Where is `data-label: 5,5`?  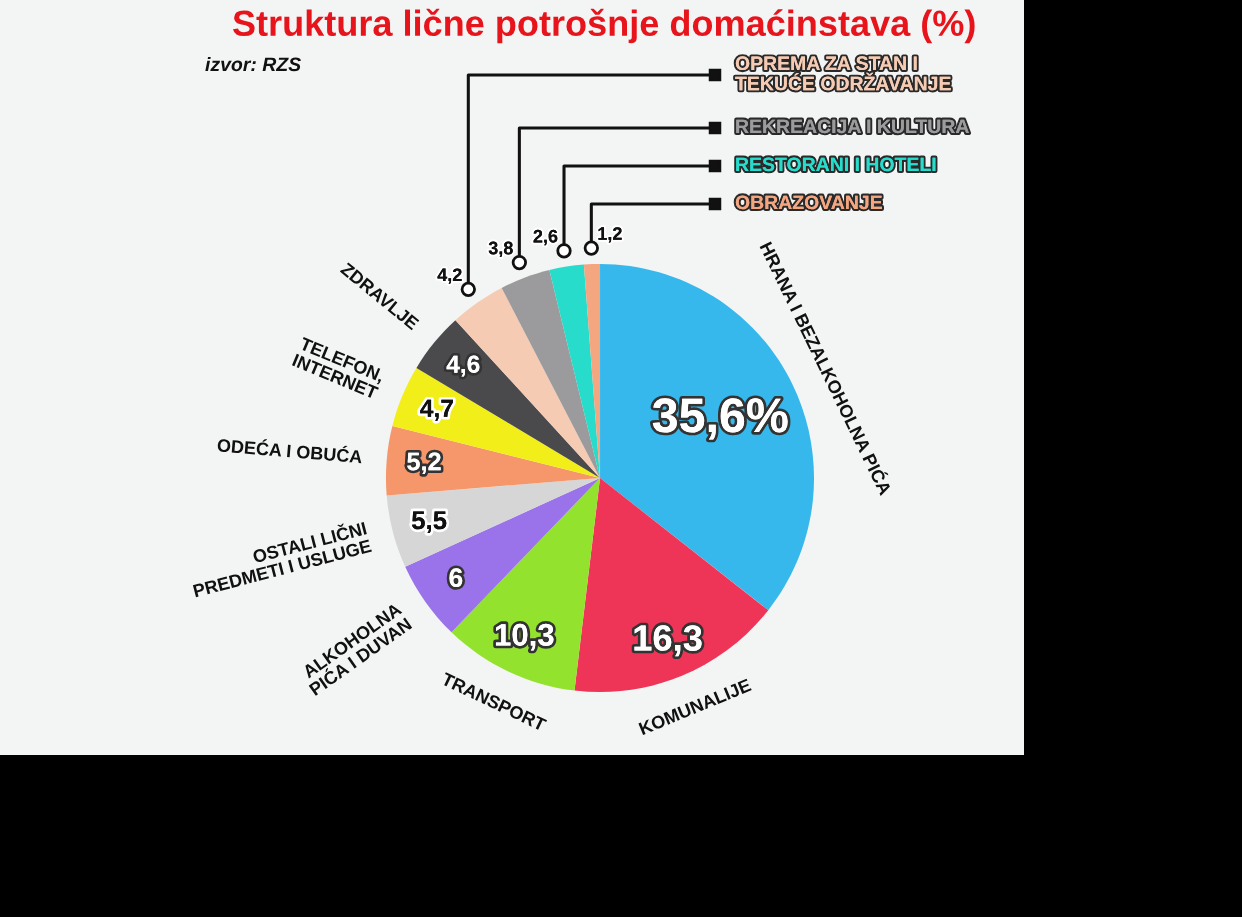
data-label: 5,5 is located at coordinates (429, 522).